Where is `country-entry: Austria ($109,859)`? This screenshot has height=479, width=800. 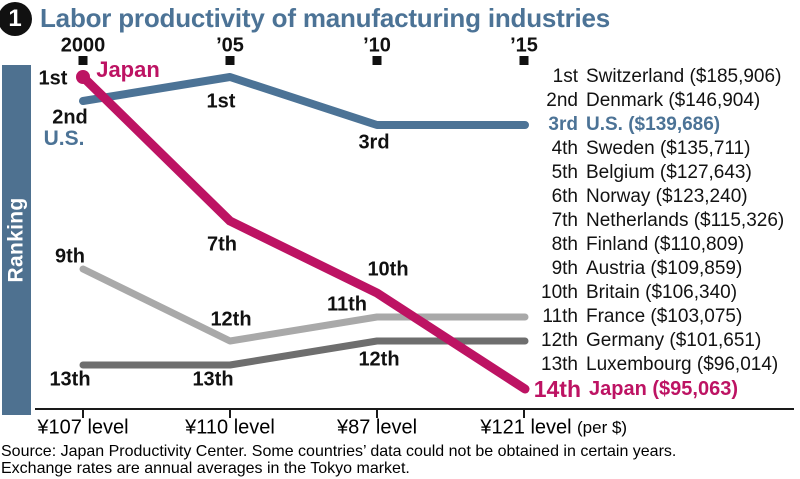
country-entry: Austria ($109,859) is located at coordinates (664, 268).